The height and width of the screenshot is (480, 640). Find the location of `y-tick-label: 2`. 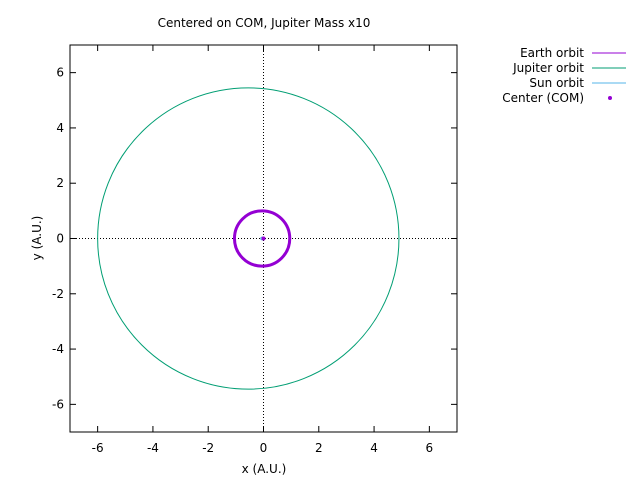

y-tick-label: 2 is located at coordinates (60, 183).